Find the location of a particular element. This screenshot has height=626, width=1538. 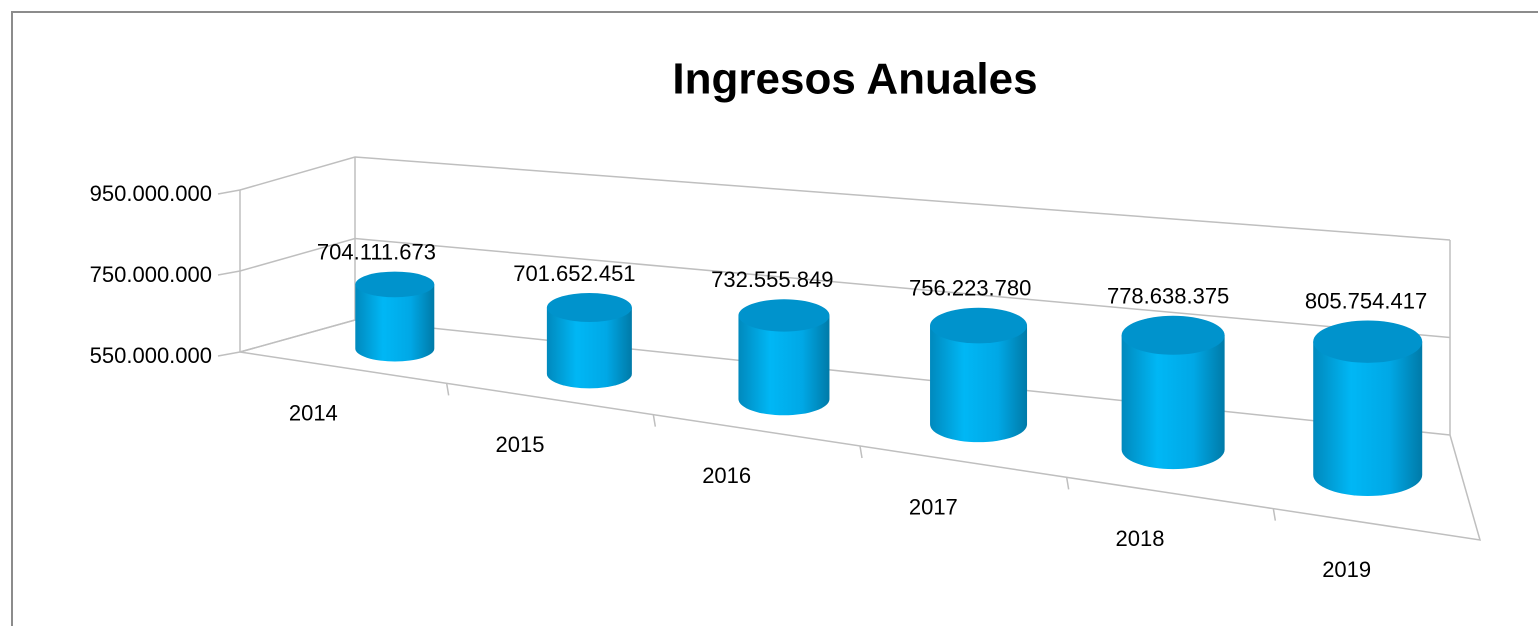

value-label: 704.111.673 is located at coordinates (376, 251).